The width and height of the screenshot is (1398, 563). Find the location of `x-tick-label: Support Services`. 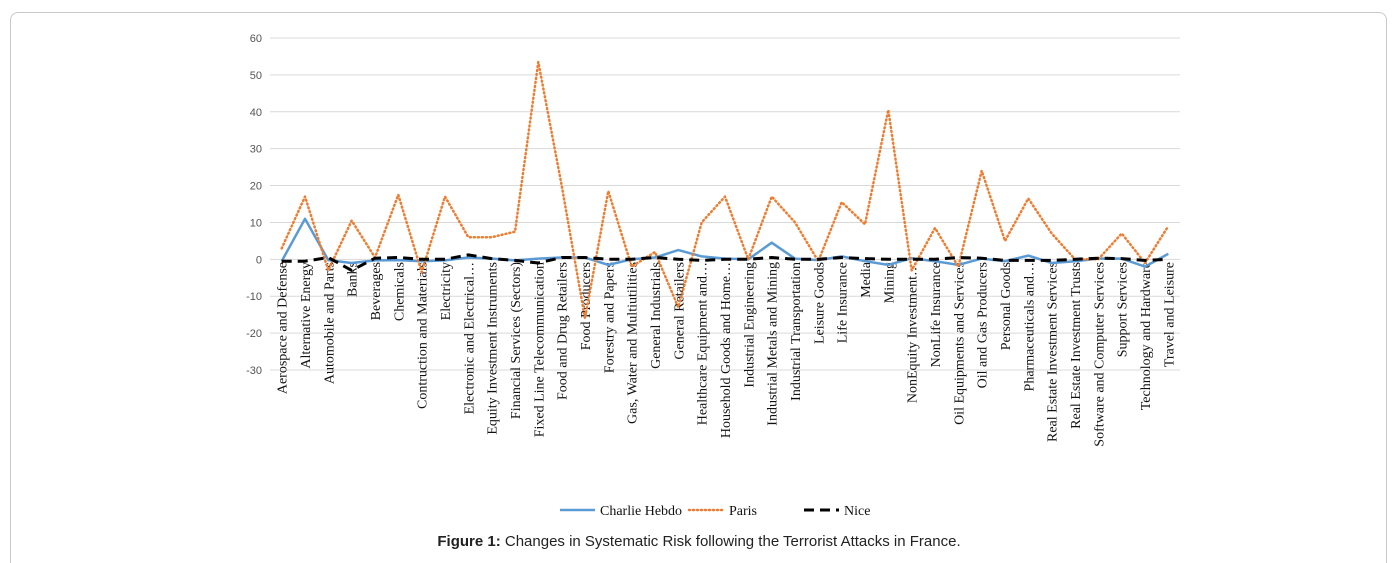

x-tick-label: Support Services is located at coordinates (1123, 309).